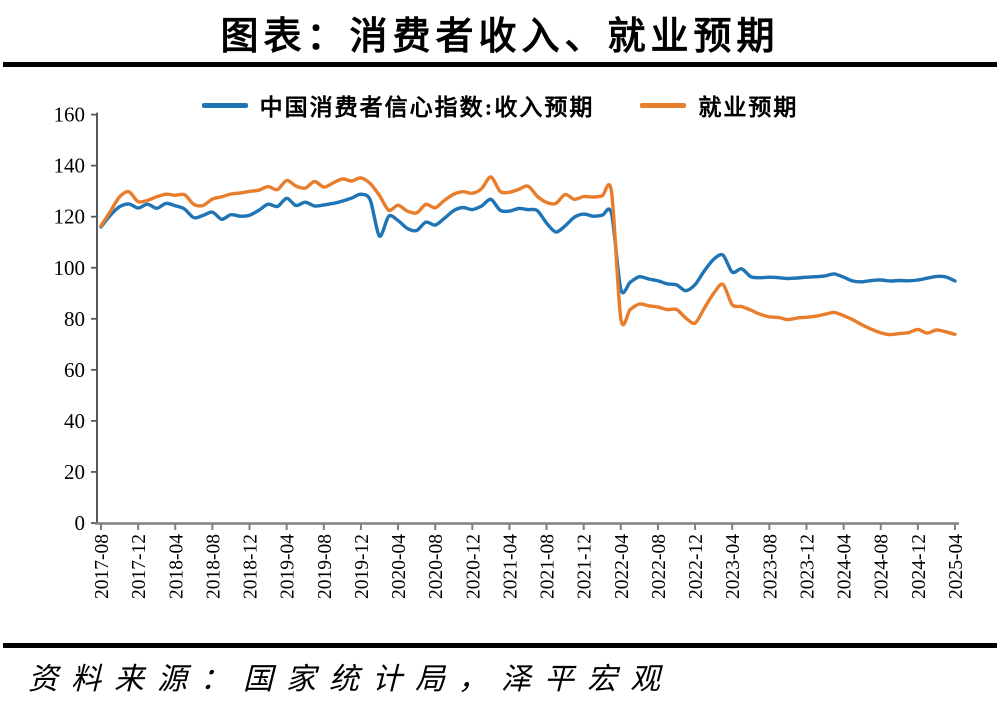 The image size is (1000, 705). I want to click on x-tick-label: 2022-12, so click(696, 566).